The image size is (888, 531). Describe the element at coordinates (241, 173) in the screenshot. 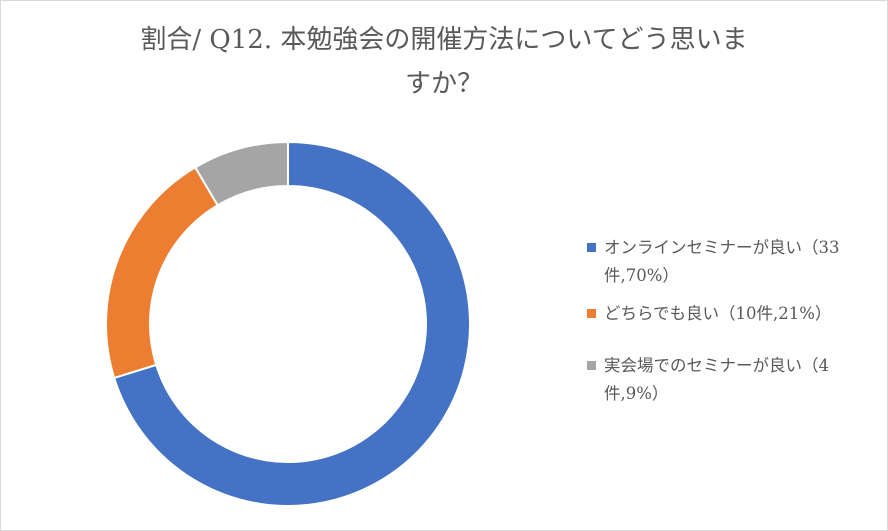

I see `donut-slice-venue` at that location.